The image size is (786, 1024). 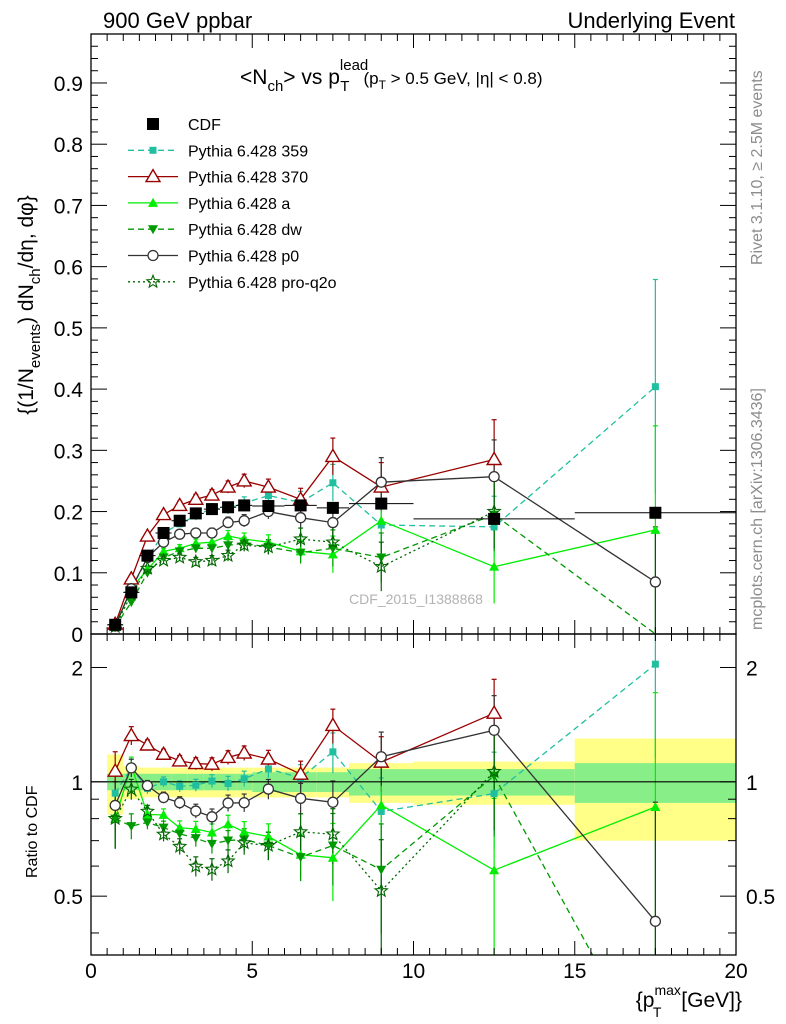 I want to click on ratio-uncertainty-bands, so click(x=421, y=789).